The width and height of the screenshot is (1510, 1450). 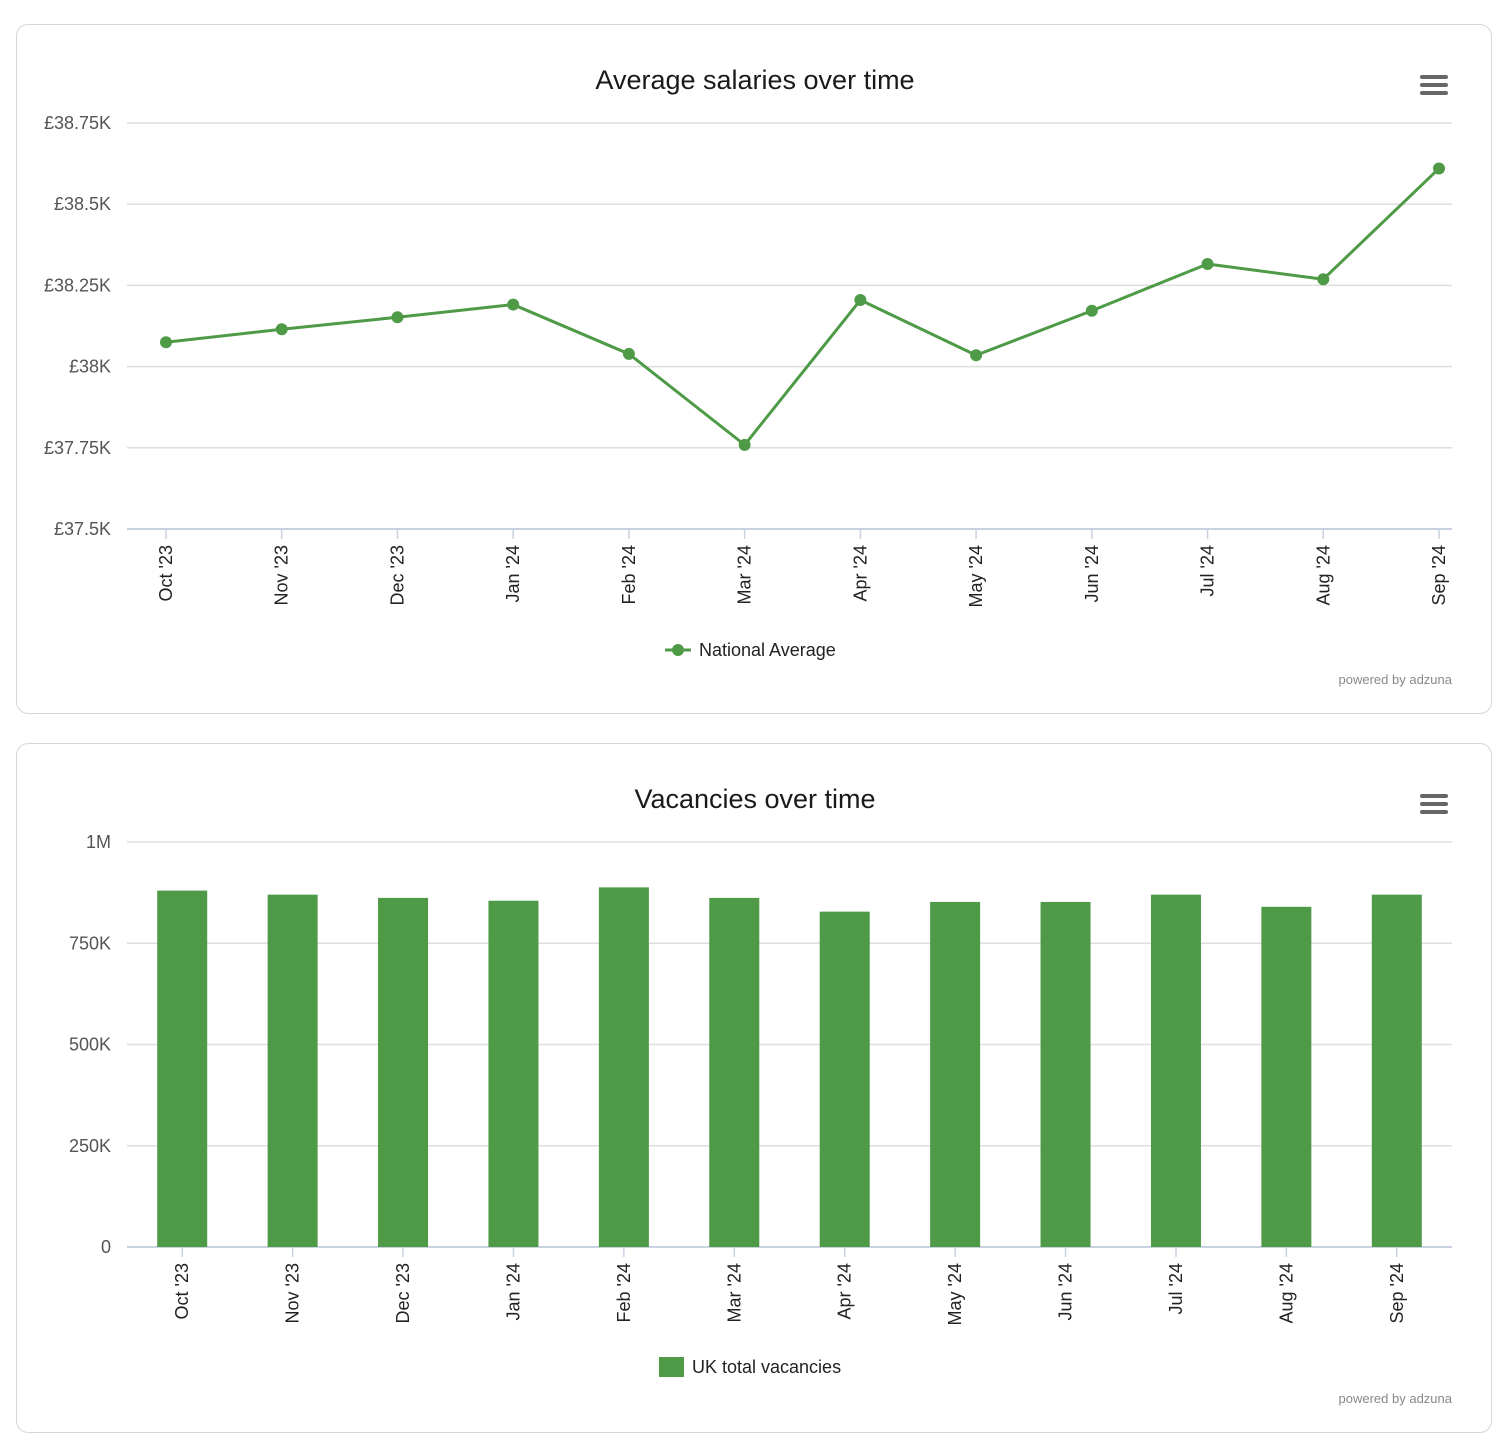 I want to click on y-tick-label: 500K, so click(x=90, y=1045).